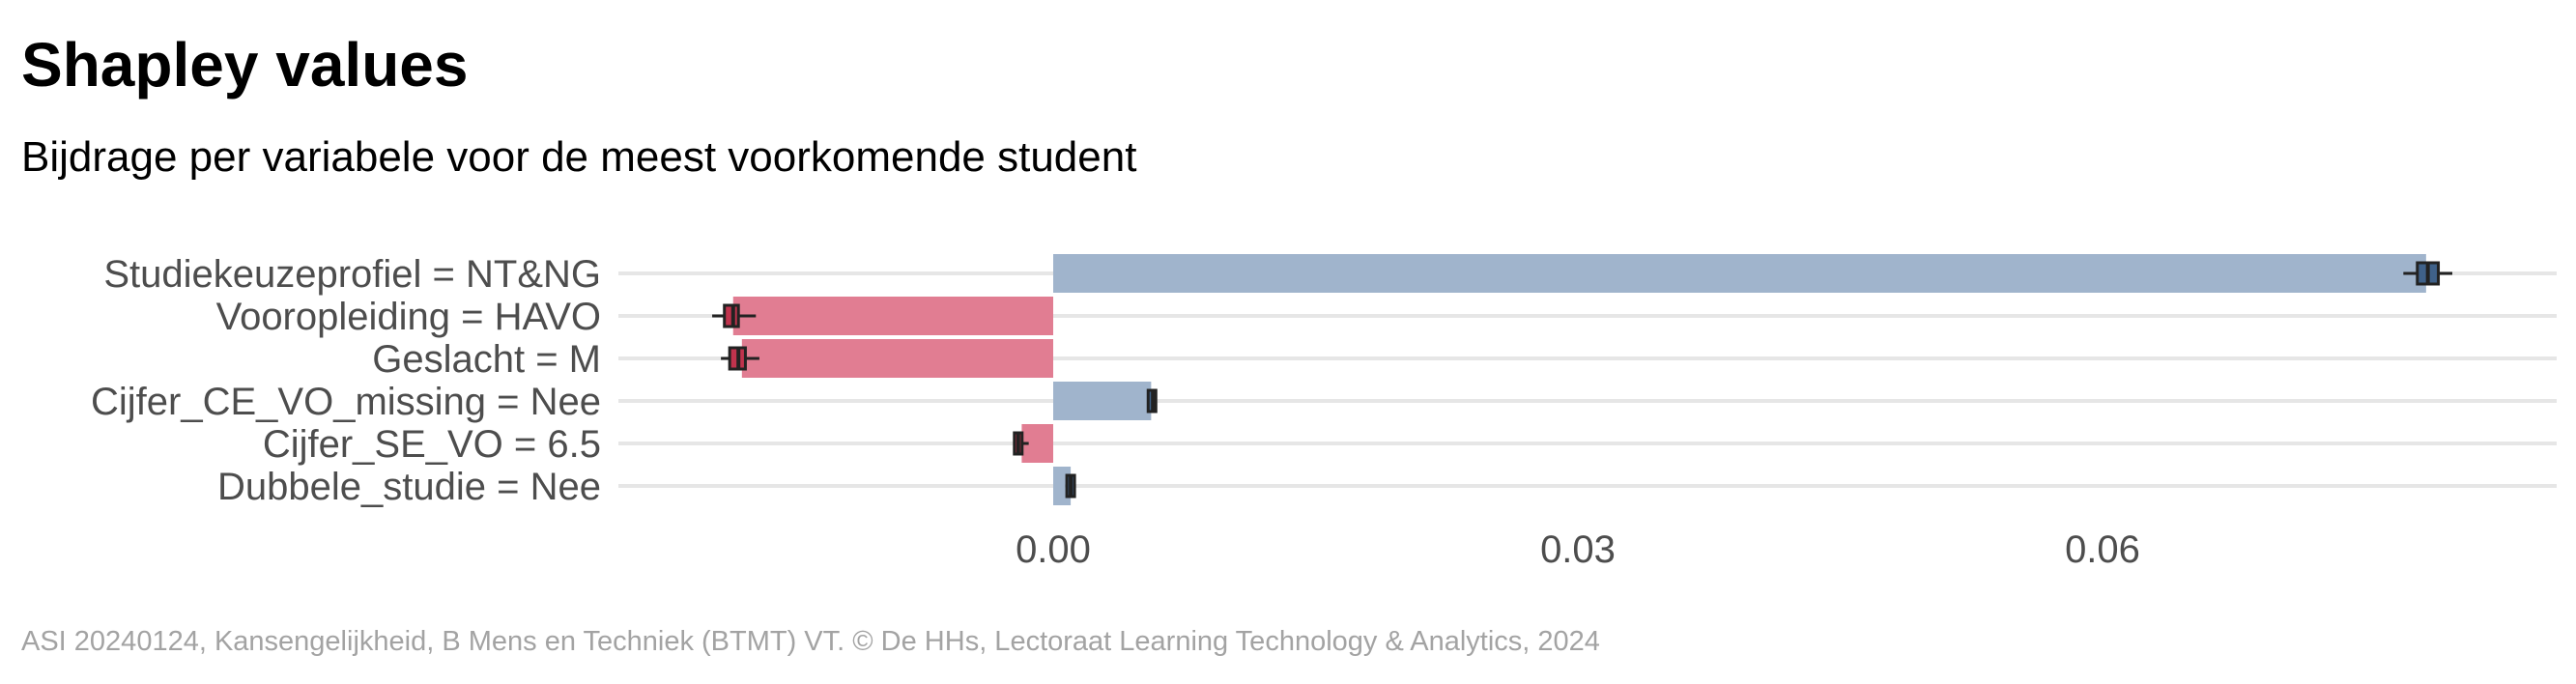 The image size is (2576, 684). I want to click on x-axis-ticks: 0.00 0.03 0.06, so click(1578, 549).